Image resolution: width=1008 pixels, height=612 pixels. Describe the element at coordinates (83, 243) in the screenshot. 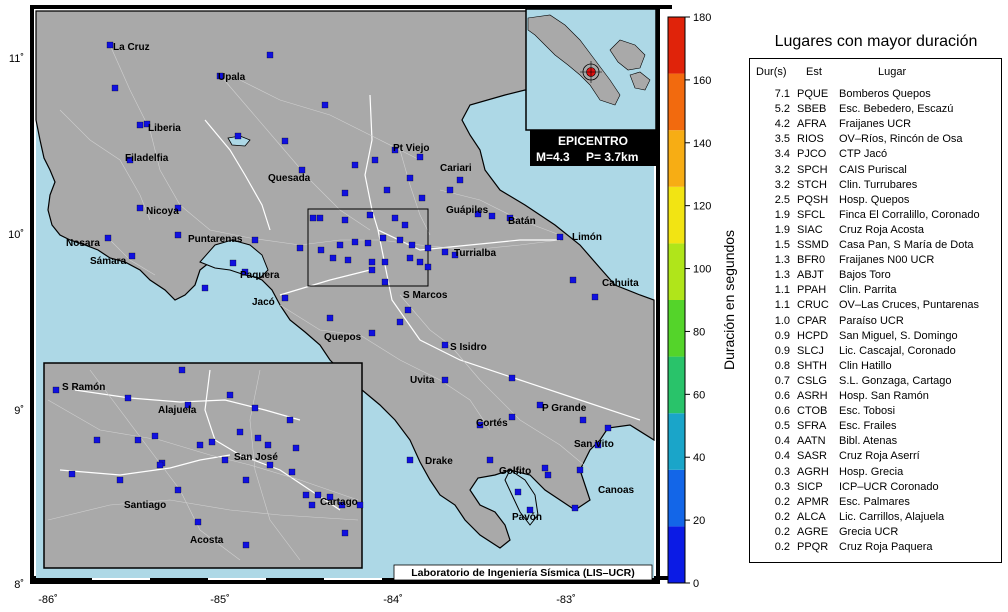

I see `city-label: Nosara` at that location.